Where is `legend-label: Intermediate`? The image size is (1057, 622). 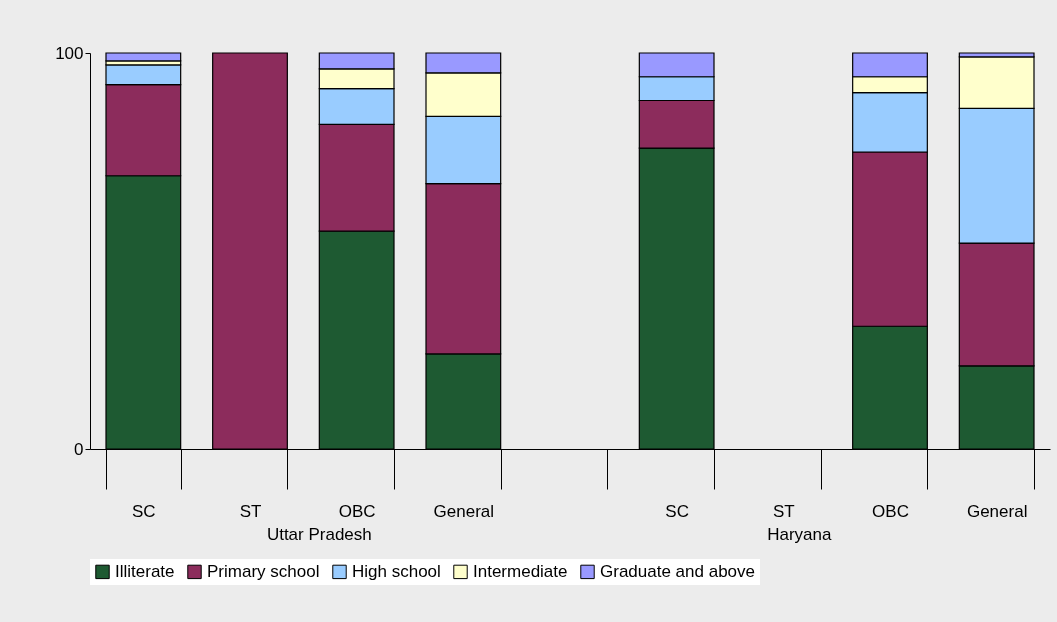 legend-label: Intermediate is located at coordinates (520, 571).